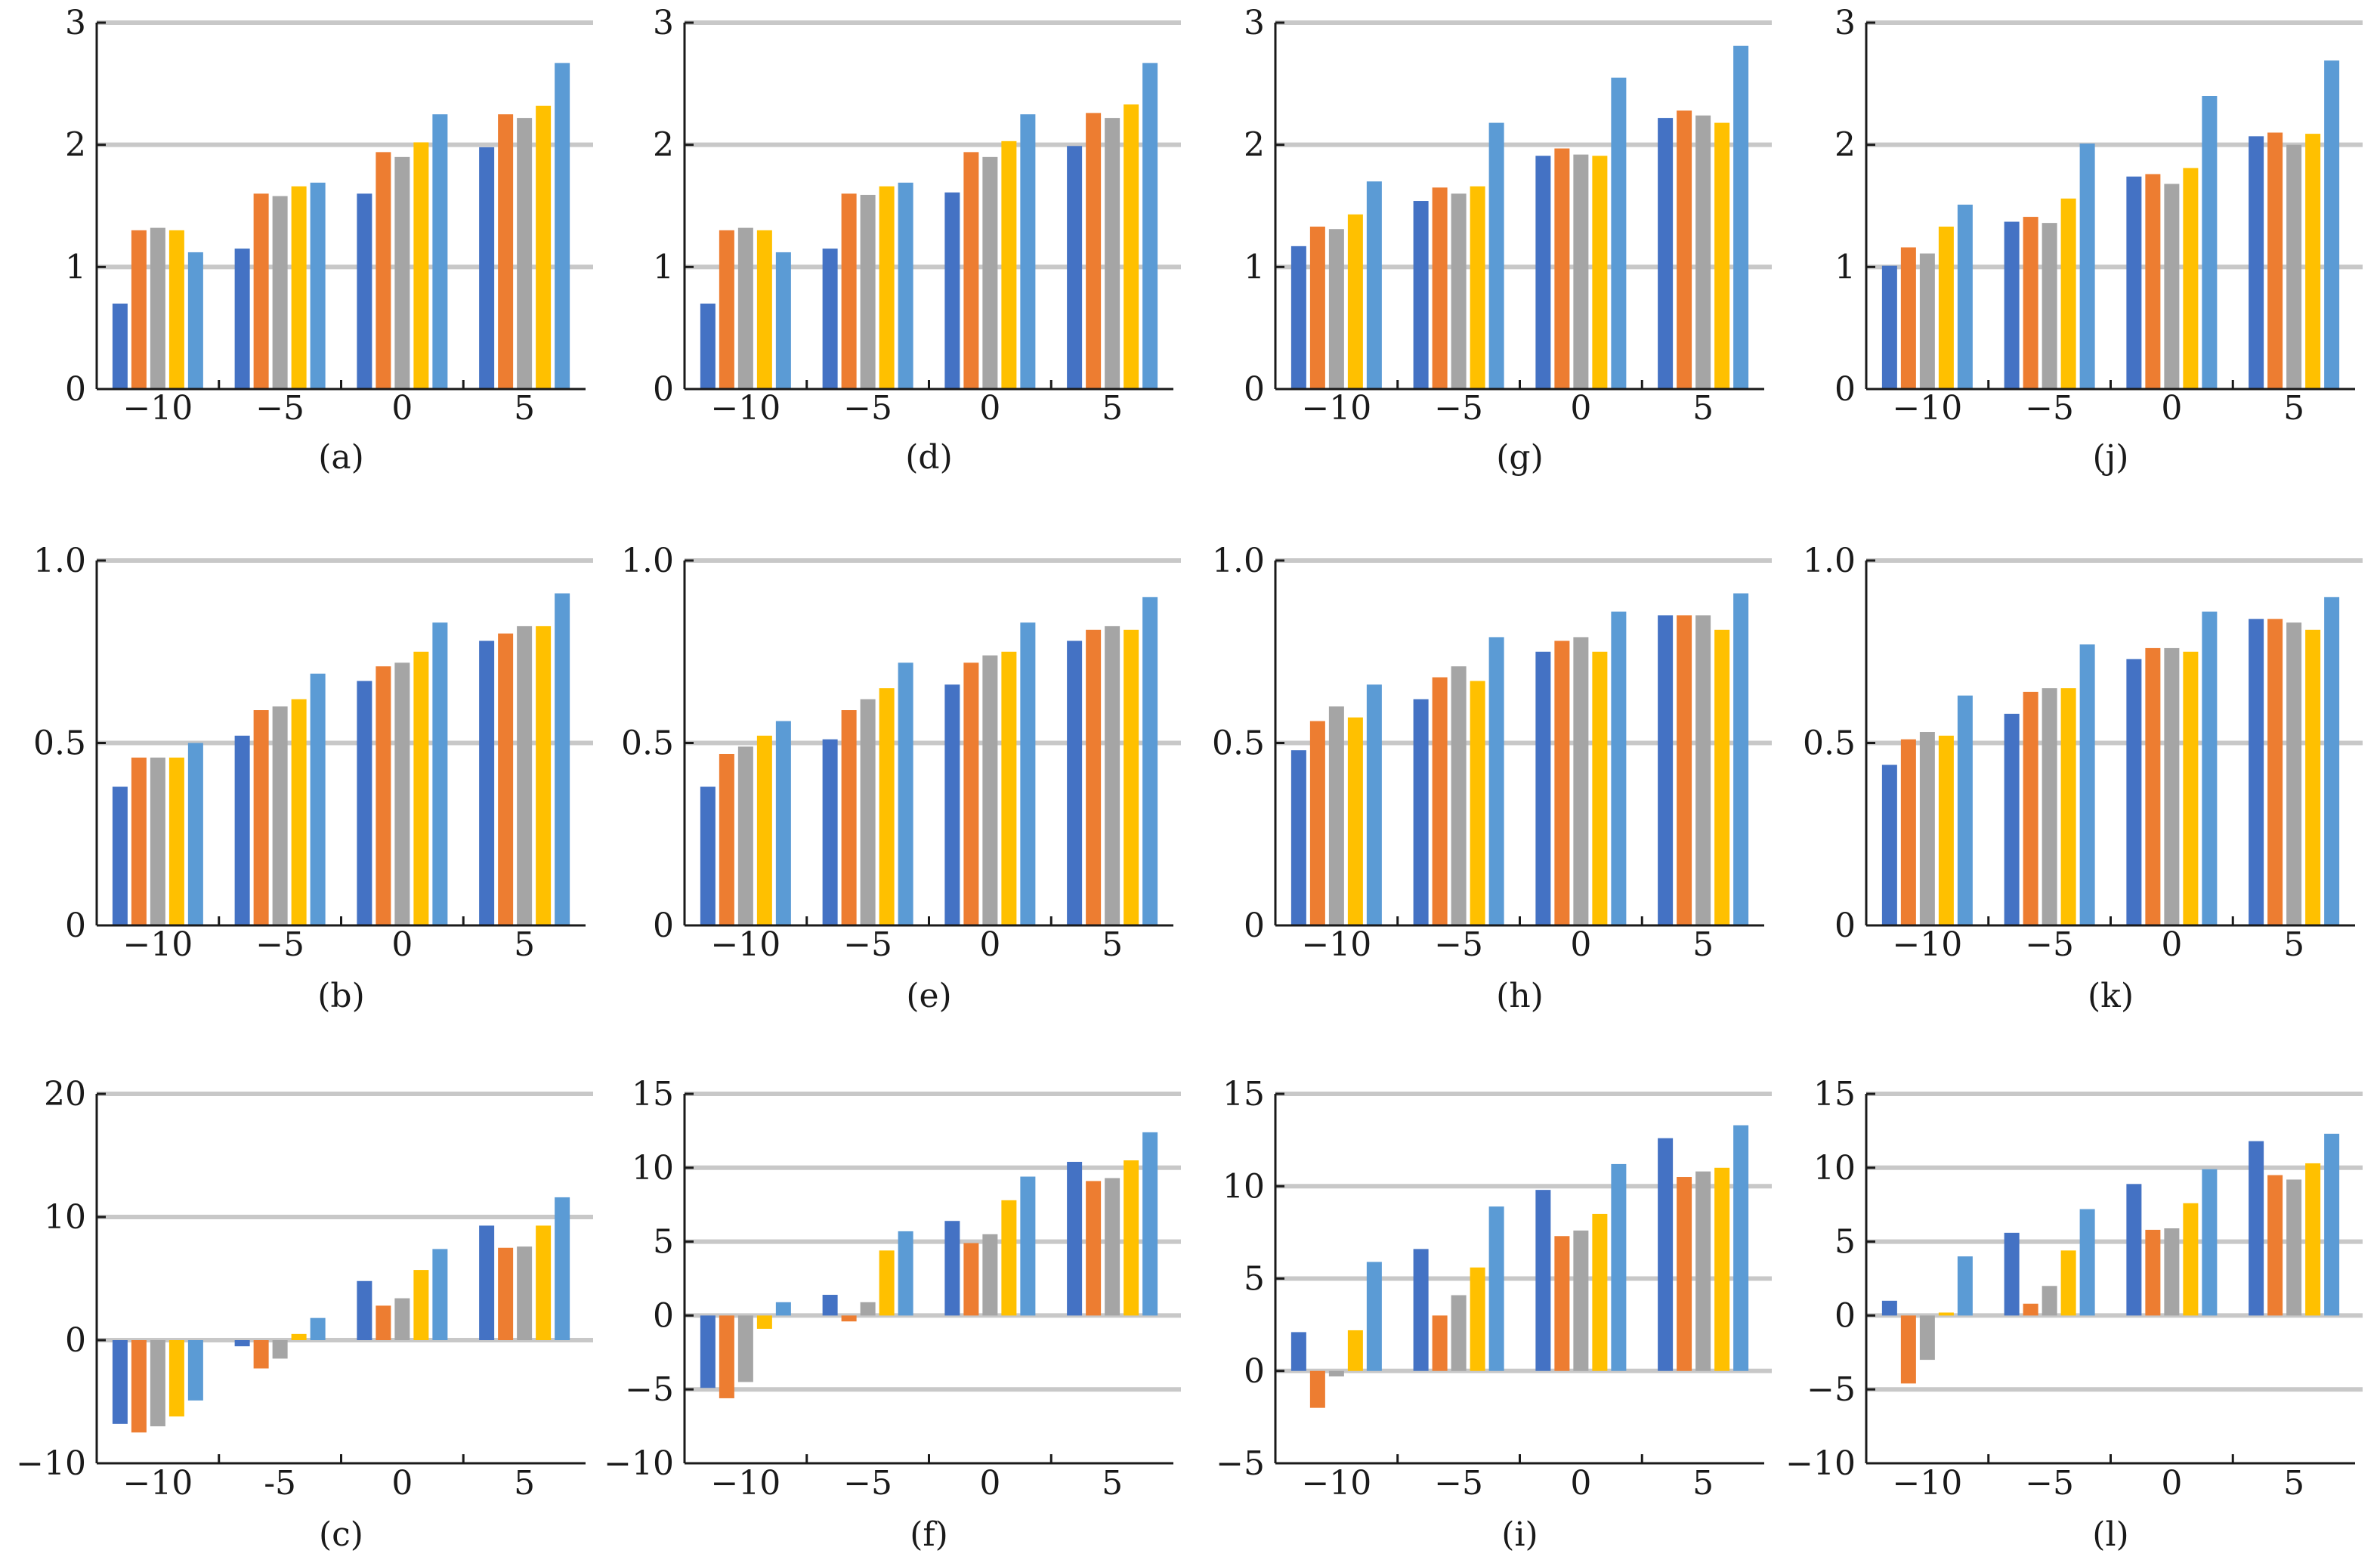  What do you see at coordinates (2210, 1243) in the screenshot?
I see `panel-l-bar-s5-c3` at bounding box center [2210, 1243].